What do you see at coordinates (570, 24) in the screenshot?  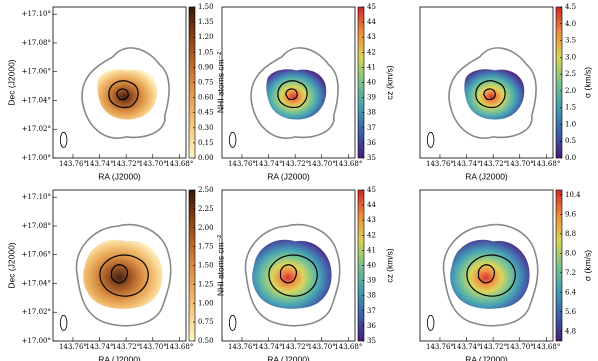 I see `colorbar-tick-label: 4.0` at bounding box center [570, 24].